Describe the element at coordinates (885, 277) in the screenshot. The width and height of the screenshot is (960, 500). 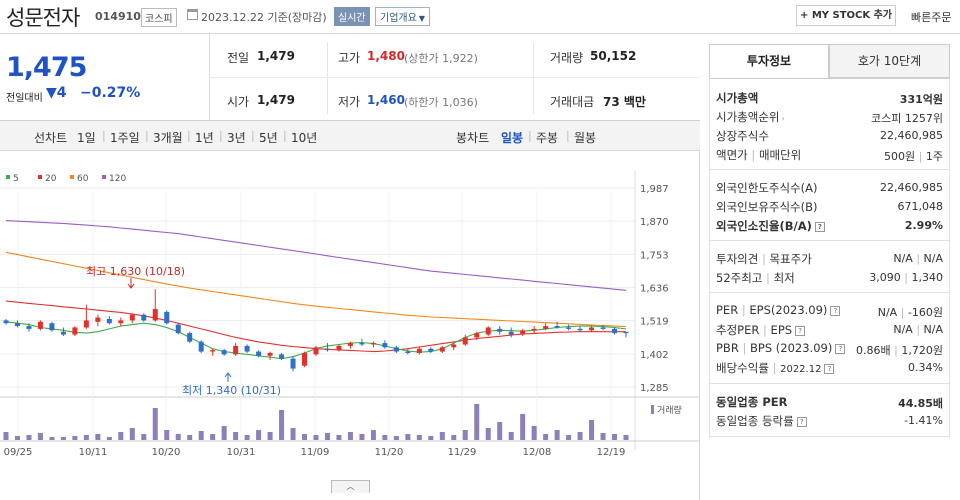
I see `week52-high-value: 3,090` at that location.